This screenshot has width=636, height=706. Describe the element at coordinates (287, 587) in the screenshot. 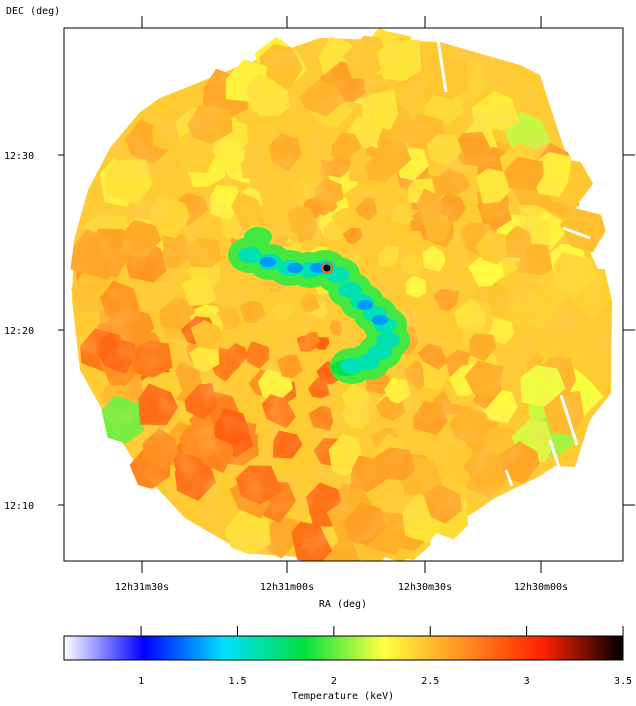

I see `ra-tick-label: 12h31m00s` at that location.